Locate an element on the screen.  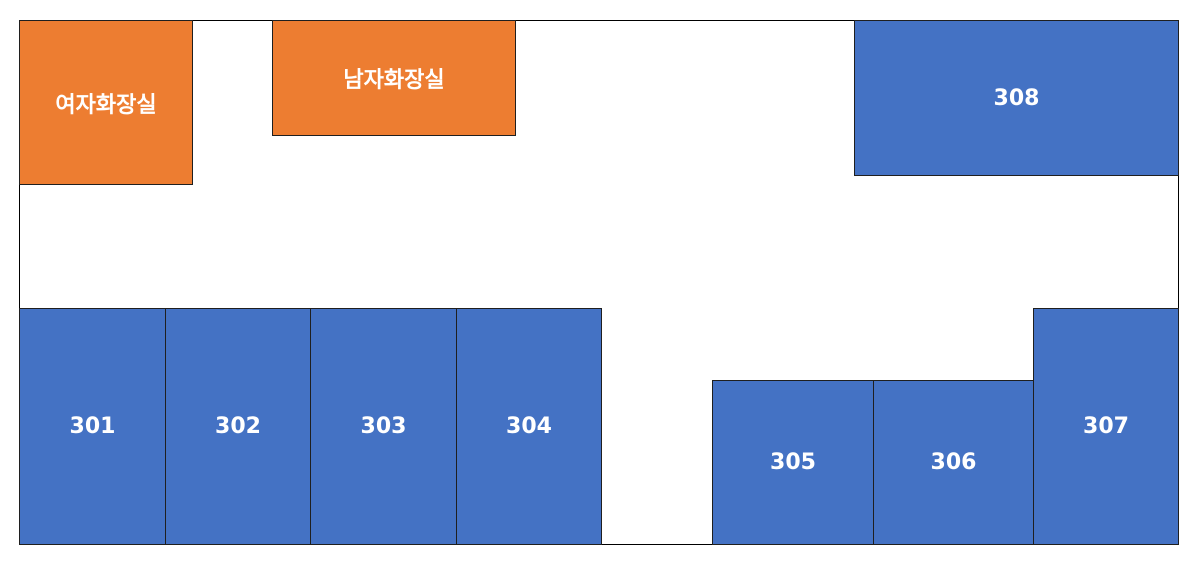
room-304-label: 304 is located at coordinates (529, 426).